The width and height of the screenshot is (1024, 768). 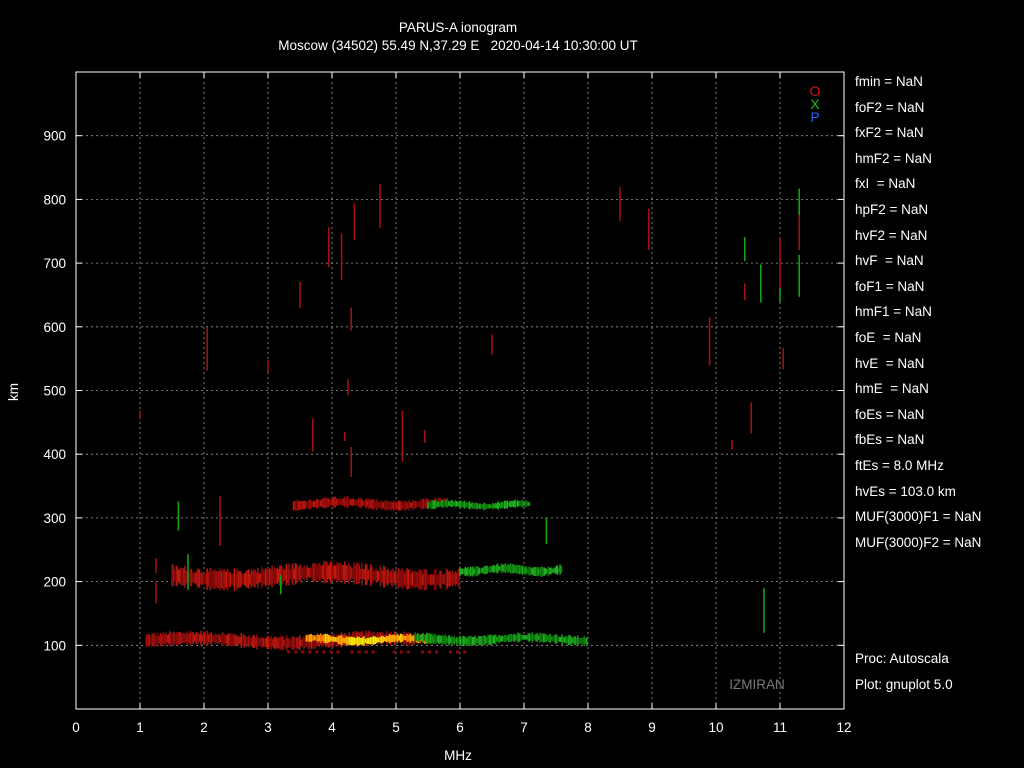 What do you see at coordinates (54, 136) in the screenshot?
I see `y-tick-label: 900` at bounding box center [54, 136].